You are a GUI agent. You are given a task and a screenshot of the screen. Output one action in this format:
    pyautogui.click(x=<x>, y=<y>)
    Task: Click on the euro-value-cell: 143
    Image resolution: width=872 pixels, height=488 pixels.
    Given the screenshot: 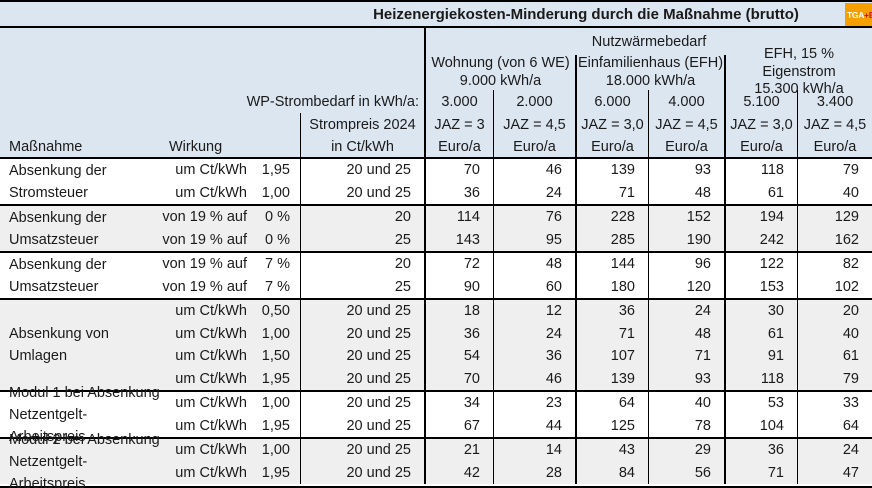 What is the action you would take?
    pyautogui.click(x=458, y=239)
    